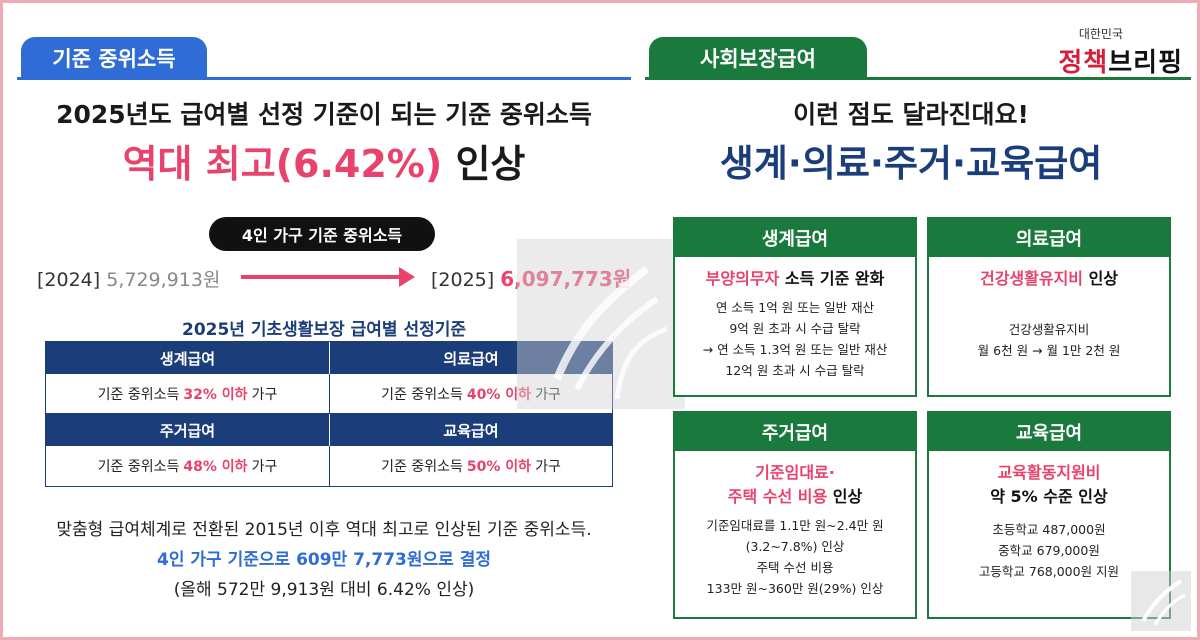  Describe the element at coordinates (1049, 340) in the screenshot. I see `card-text: 건강생활유지비 월 6천 원 → 월 1만 2천 원` at that location.